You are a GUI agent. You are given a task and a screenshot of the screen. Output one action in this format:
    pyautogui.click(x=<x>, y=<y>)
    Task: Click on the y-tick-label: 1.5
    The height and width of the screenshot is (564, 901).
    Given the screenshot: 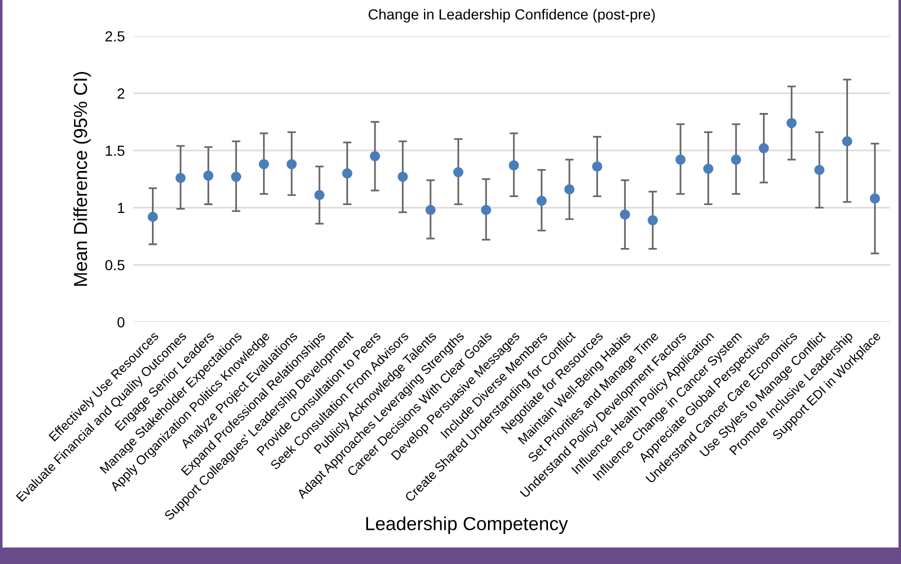 What is the action you would take?
    pyautogui.click(x=115, y=151)
    